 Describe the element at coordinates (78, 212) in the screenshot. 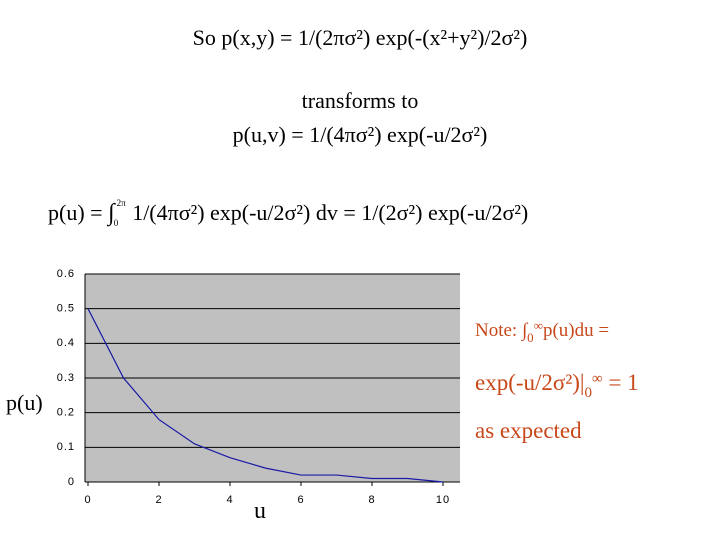

I see `prefix: p(u) =` at that location.